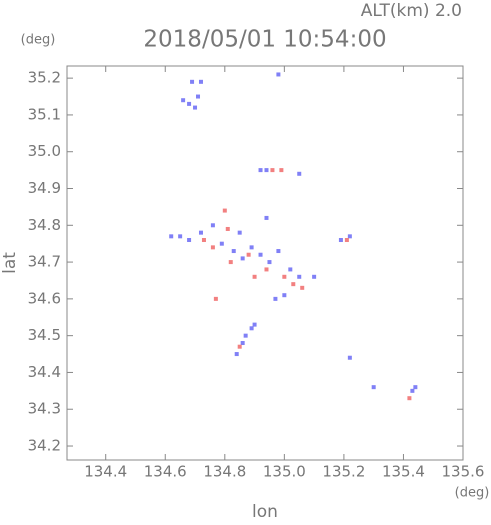  Describe the element at coordinates (44, 225) in the screenshot. I see `y-tick-label: 34.8` at that location.